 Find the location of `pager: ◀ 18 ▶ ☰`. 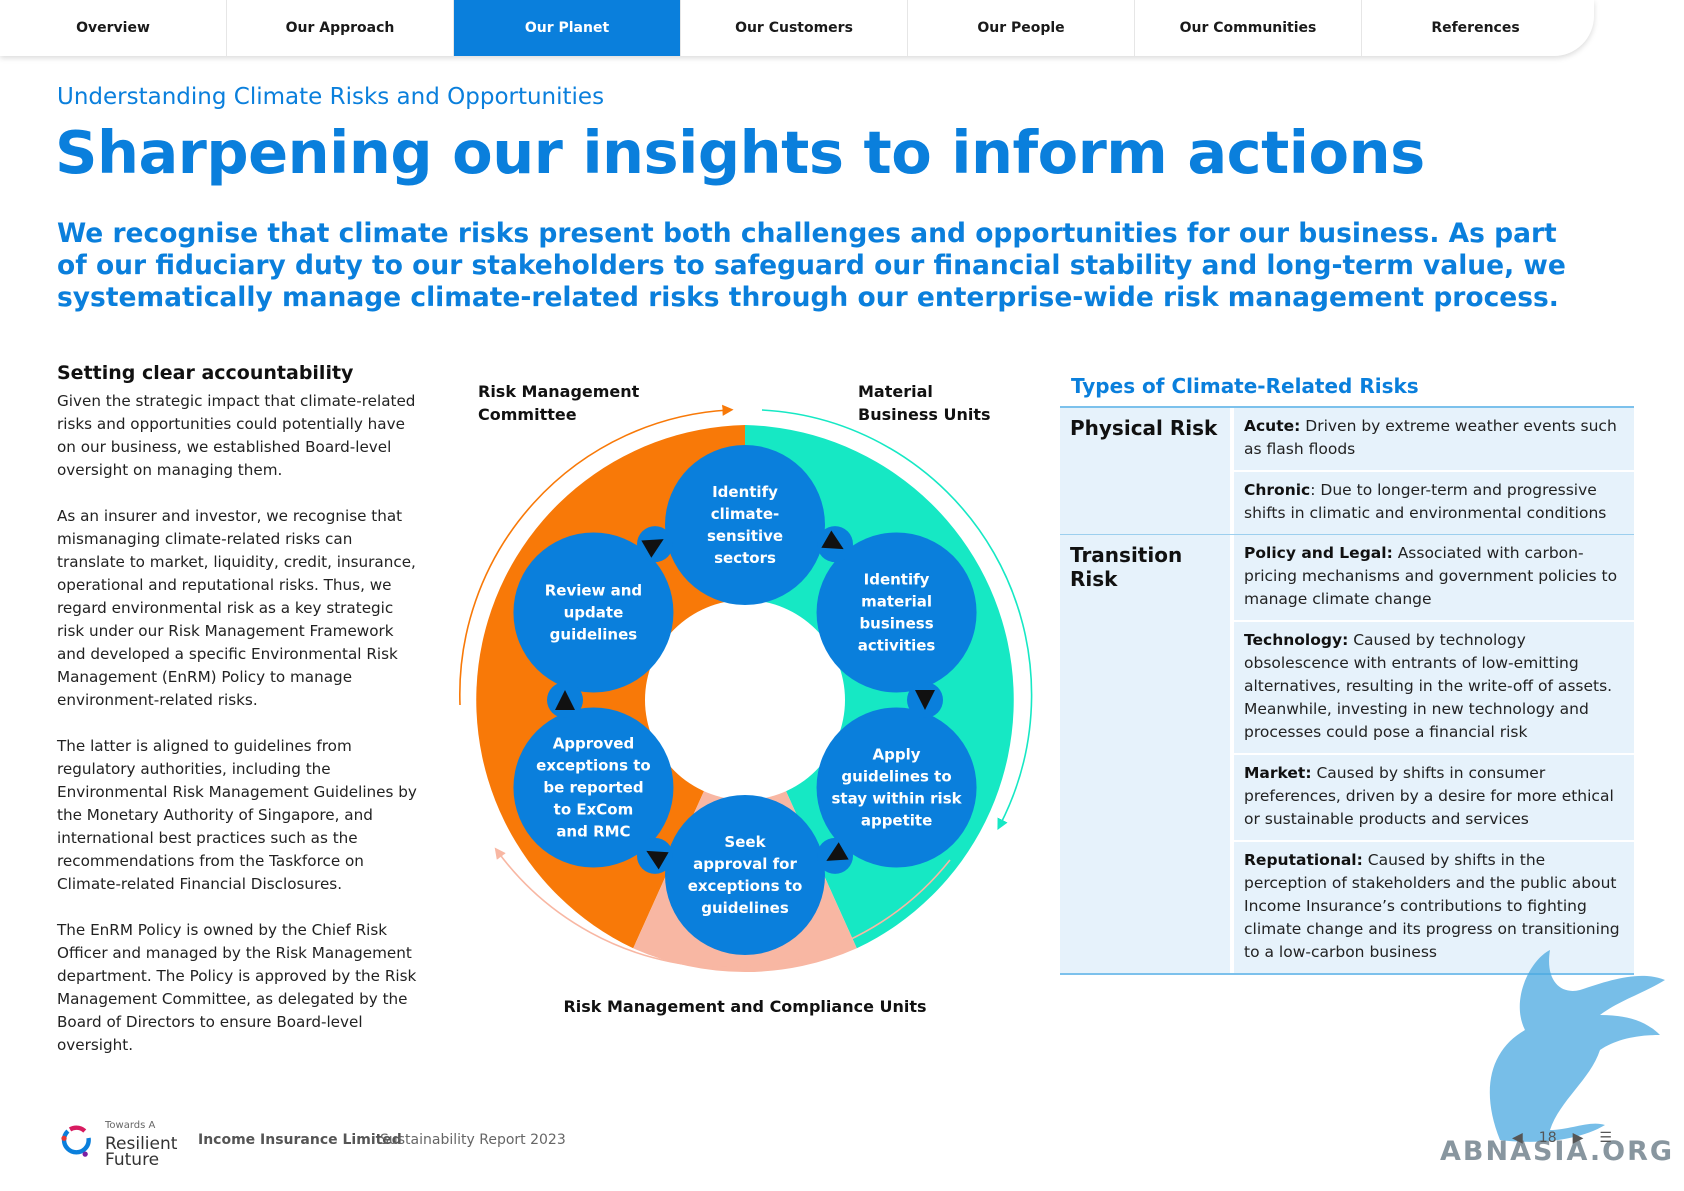

pager: ◀ 18 ▶ ☰ is located at coordinates (1562, 1138).